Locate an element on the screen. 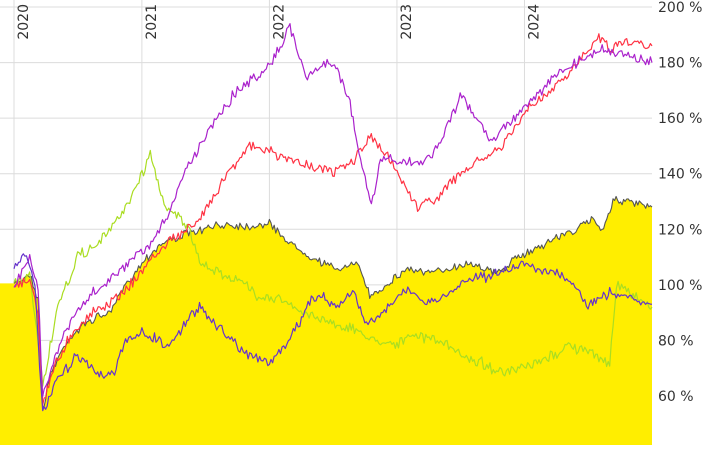 This screenshot has width=718, height=449. y-tick-label: 60 % is located at coordinates (676, 397).